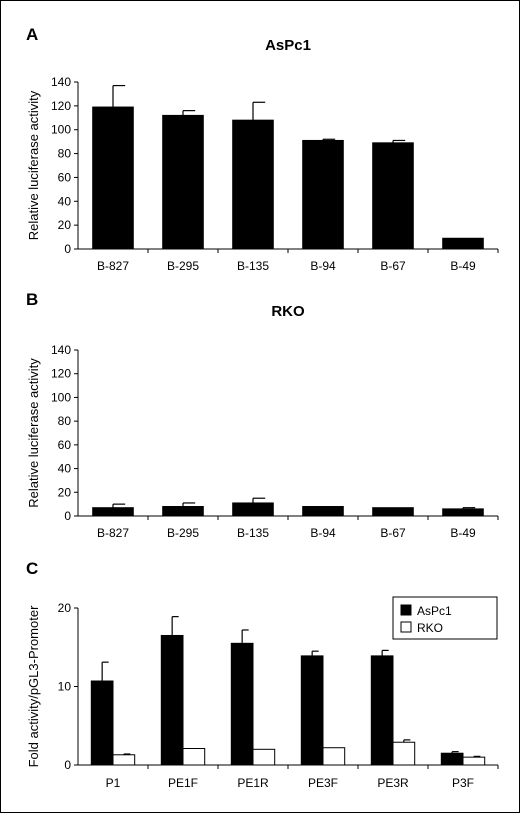 Image resolution: width=520 pixels, height=813 pixels. Describe the element at coordinates (430, 628) in the screenshot. I see `legend-label-rko: RKO` at that location.